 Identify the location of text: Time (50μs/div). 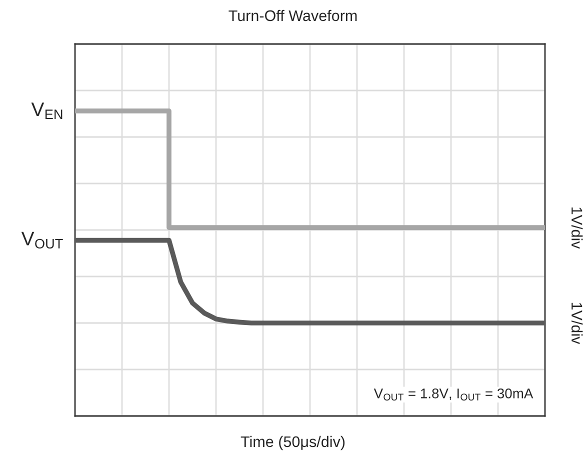
(292, 443).